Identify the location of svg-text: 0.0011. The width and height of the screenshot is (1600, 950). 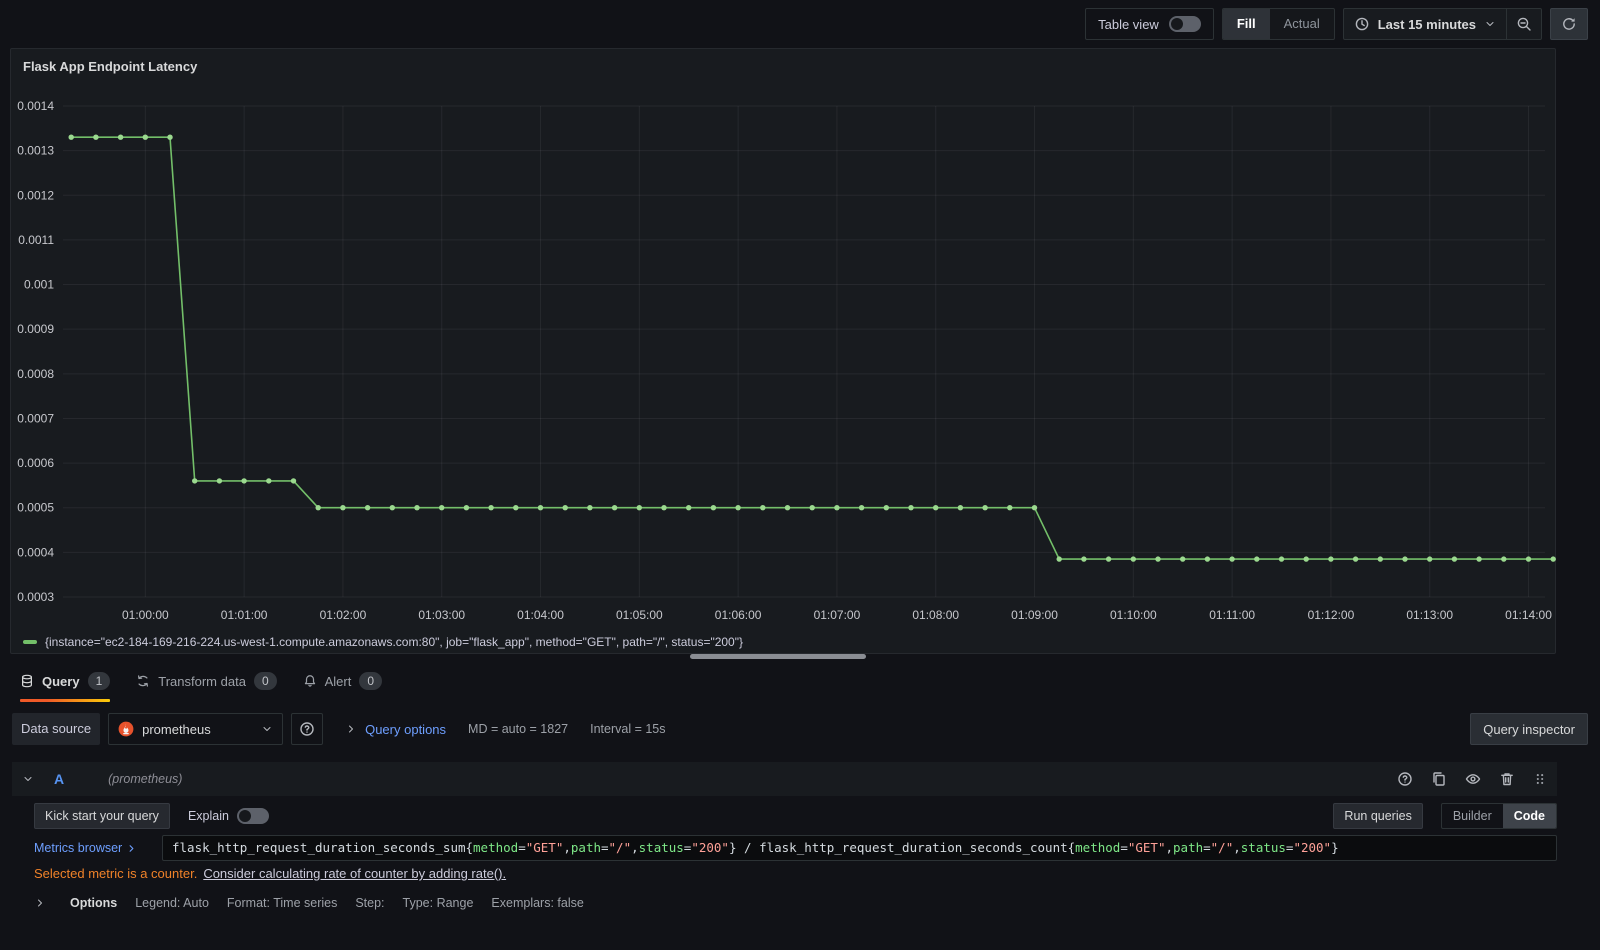
(36, 240).